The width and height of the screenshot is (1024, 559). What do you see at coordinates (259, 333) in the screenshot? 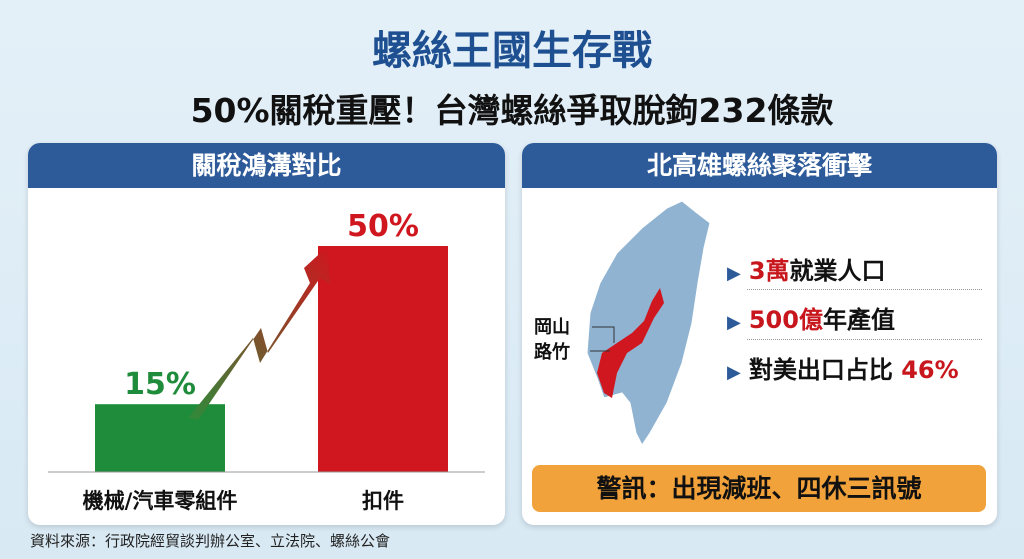
I see `trend-arrow-icon` at bounding box center [259, 333].